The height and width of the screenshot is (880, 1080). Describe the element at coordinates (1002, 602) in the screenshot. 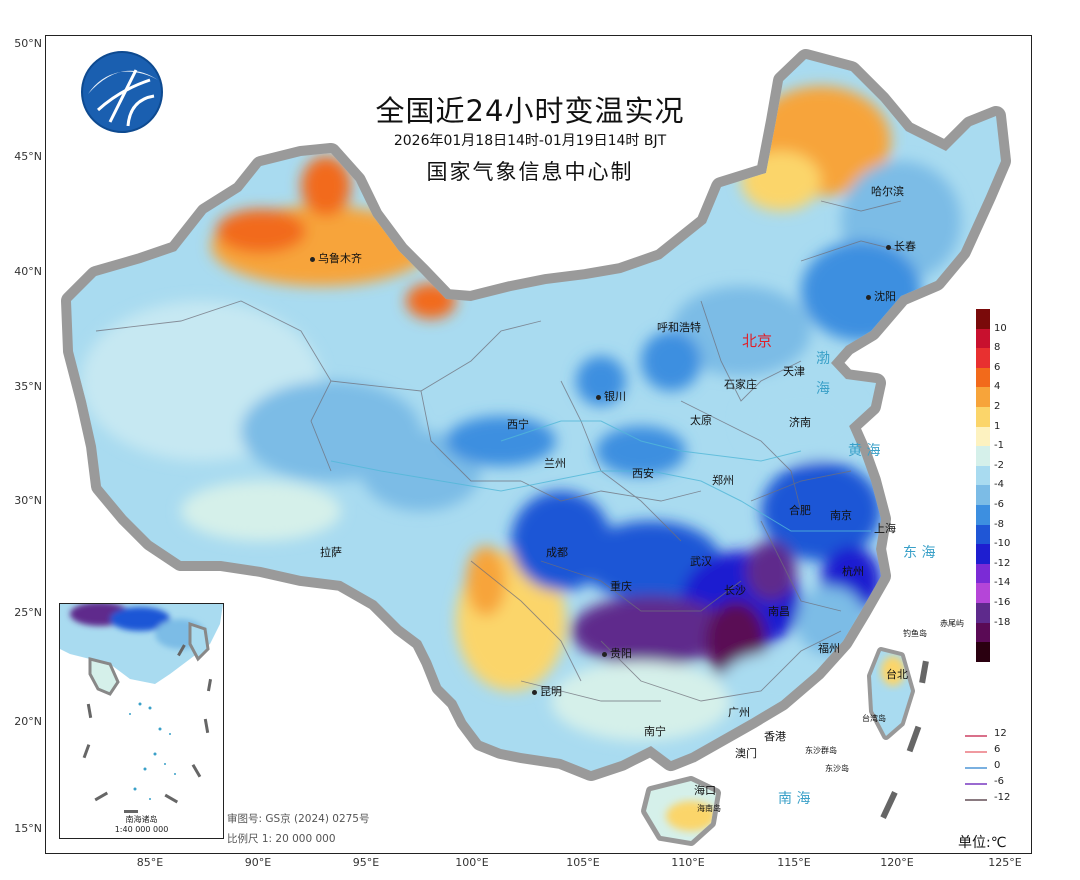

I see `legend-label: -16` at that location.